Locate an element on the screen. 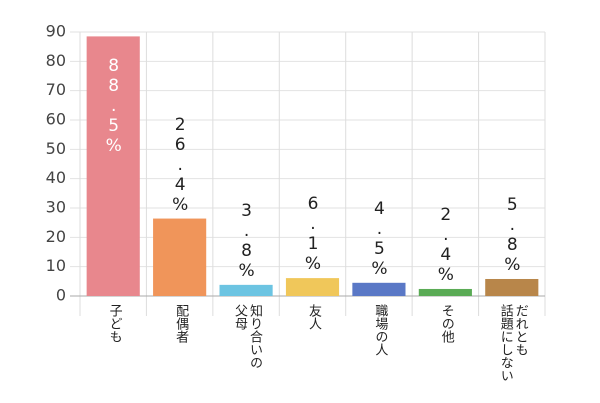 The image size is (600, 403). y-tick-label: 90 is located at coordinates (56, 31).